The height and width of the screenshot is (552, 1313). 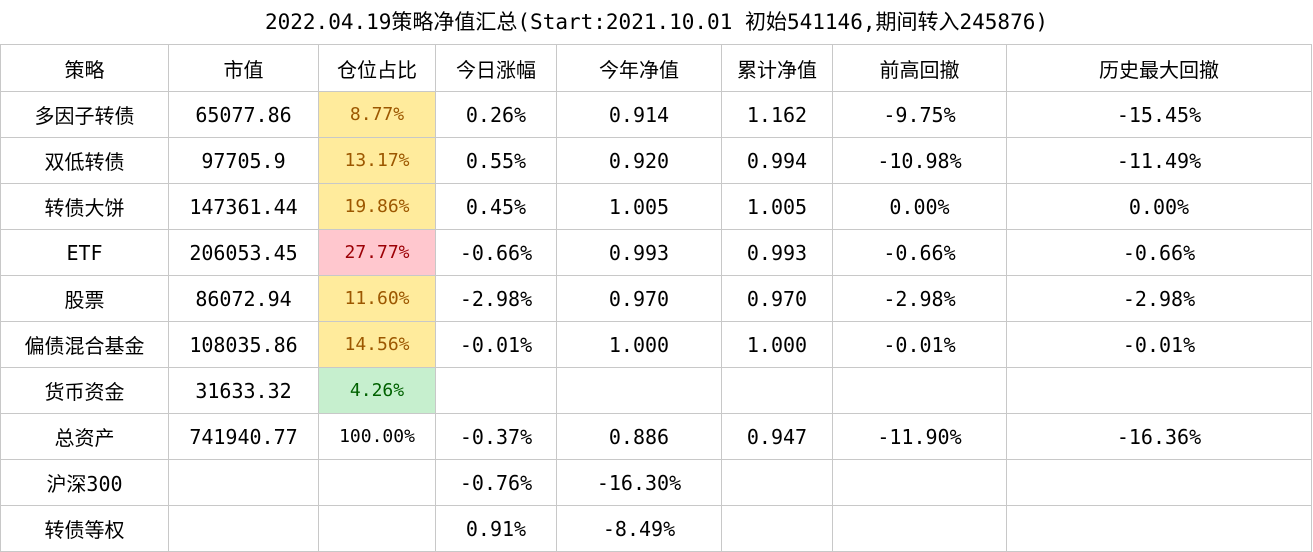 I want to click on table-row: 货币资金 31633.32 4.26%, so click(x=656, y=390).